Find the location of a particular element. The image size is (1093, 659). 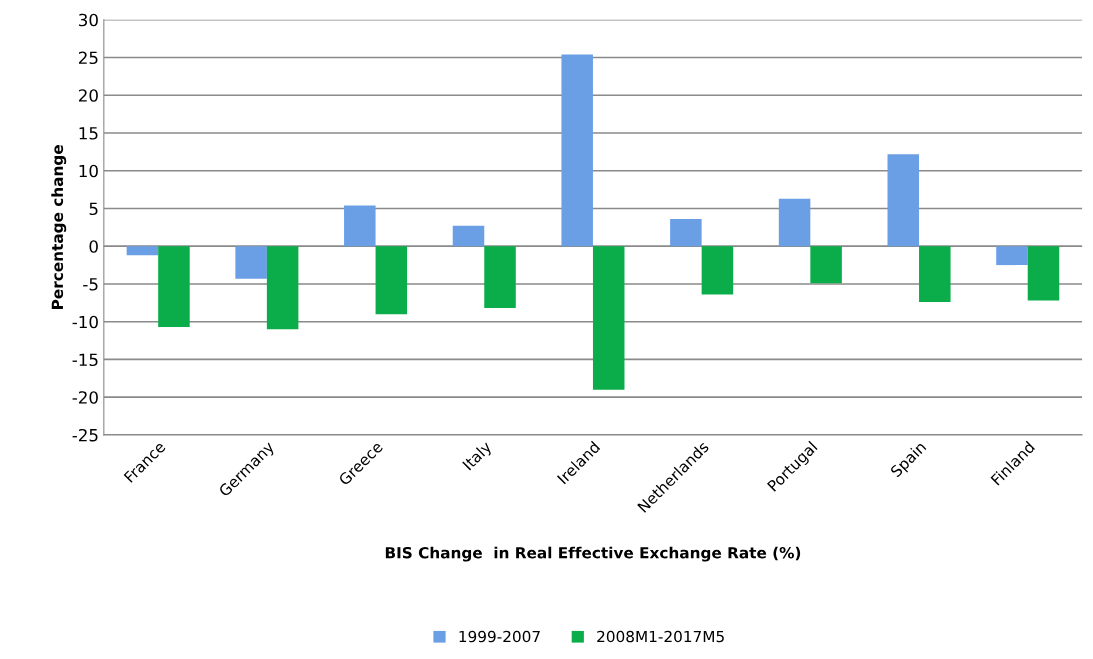

y-tick-label: 5 is located at coordinates (93, 209).